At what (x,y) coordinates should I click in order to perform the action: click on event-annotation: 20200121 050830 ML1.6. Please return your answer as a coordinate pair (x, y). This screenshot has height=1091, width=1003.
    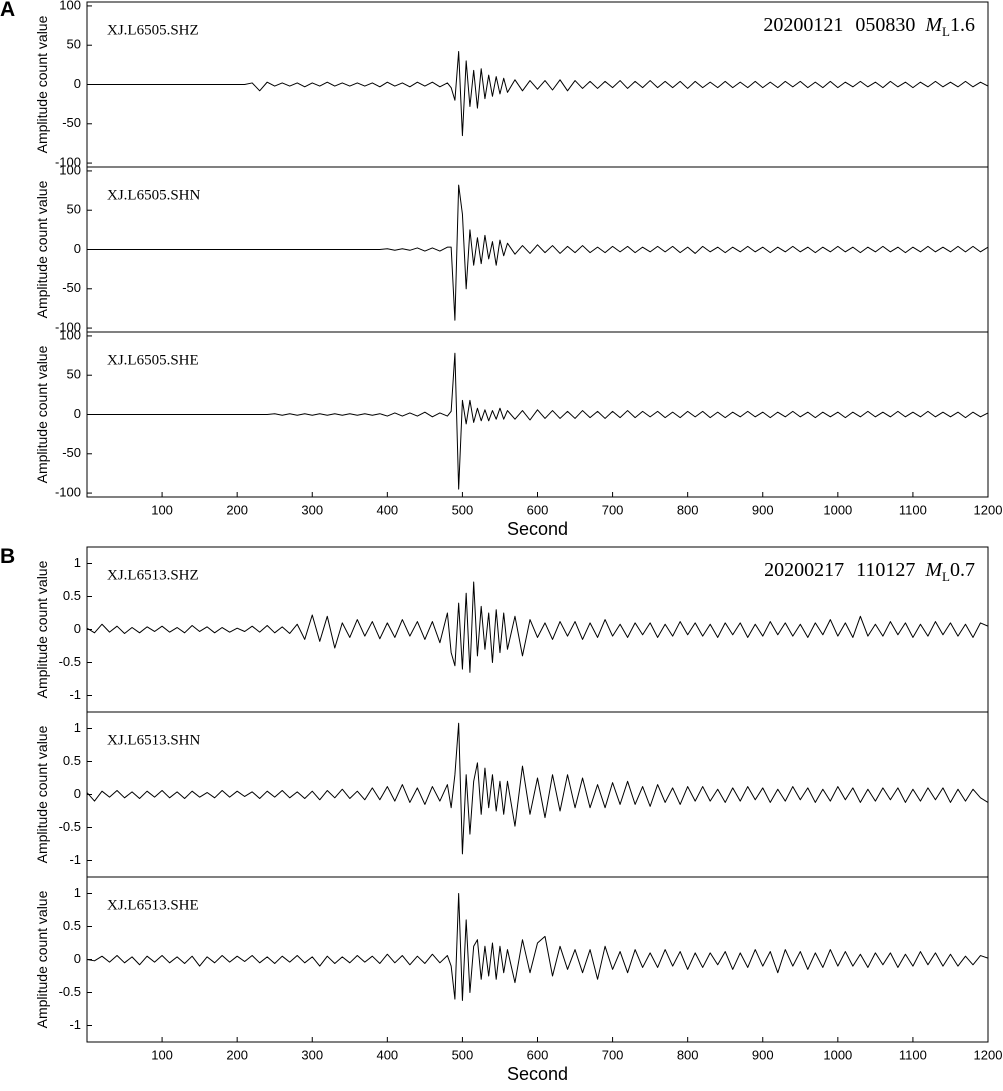
    Looking at the image, I should click on (869, 26).